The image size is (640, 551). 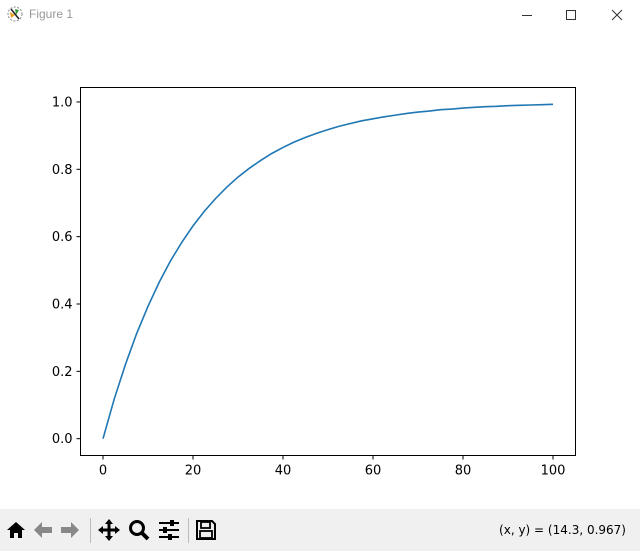 I want to click on configure-subplots-button, so click(x=169, y=530).